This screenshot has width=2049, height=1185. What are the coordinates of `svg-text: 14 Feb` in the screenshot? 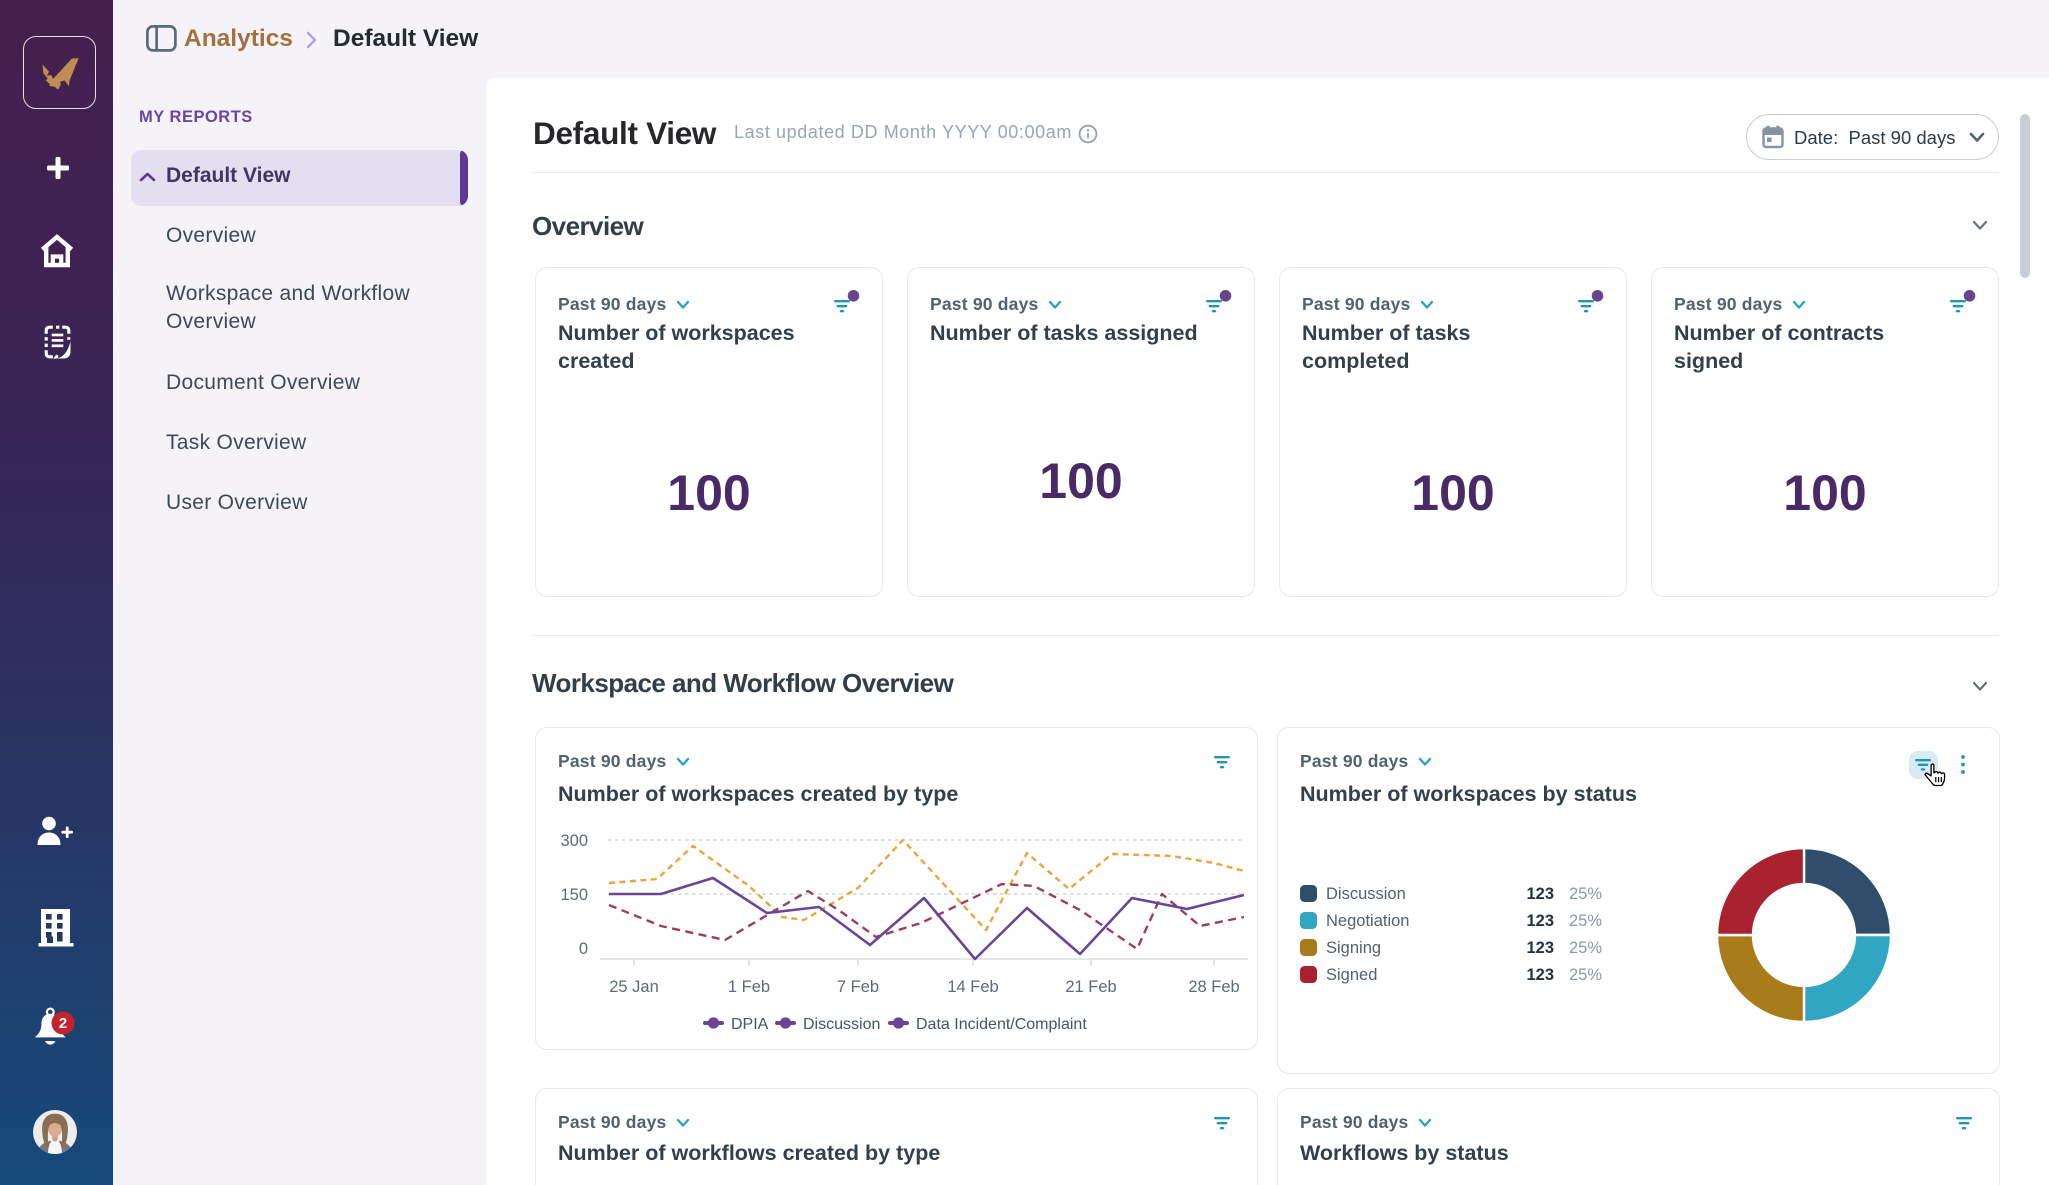 It's located at (972, 987).